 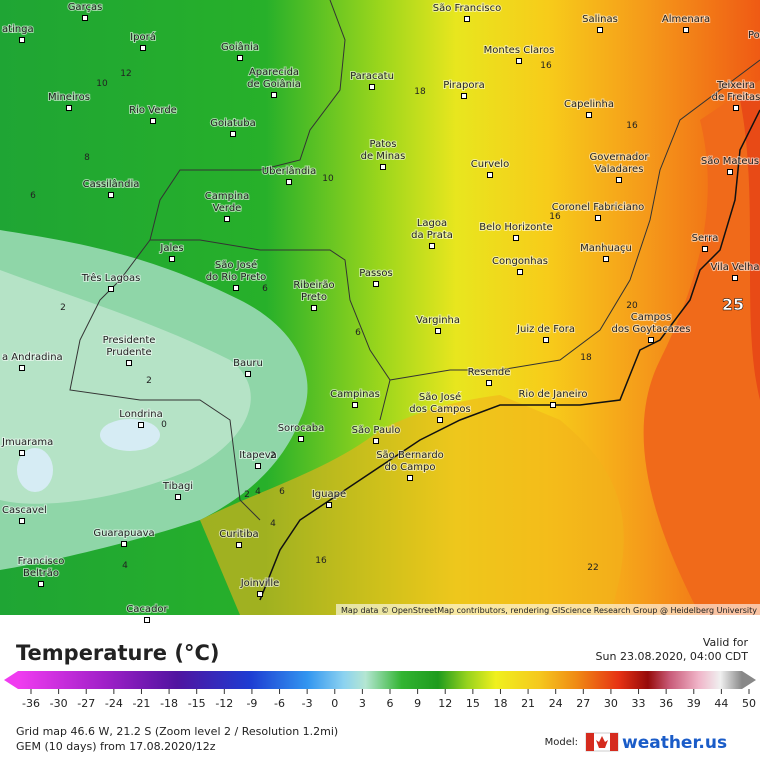 What do you see at coordinates (128, 352) in the screenshot?
I see `city-label: Prudente` at bounding box center [128, 352].